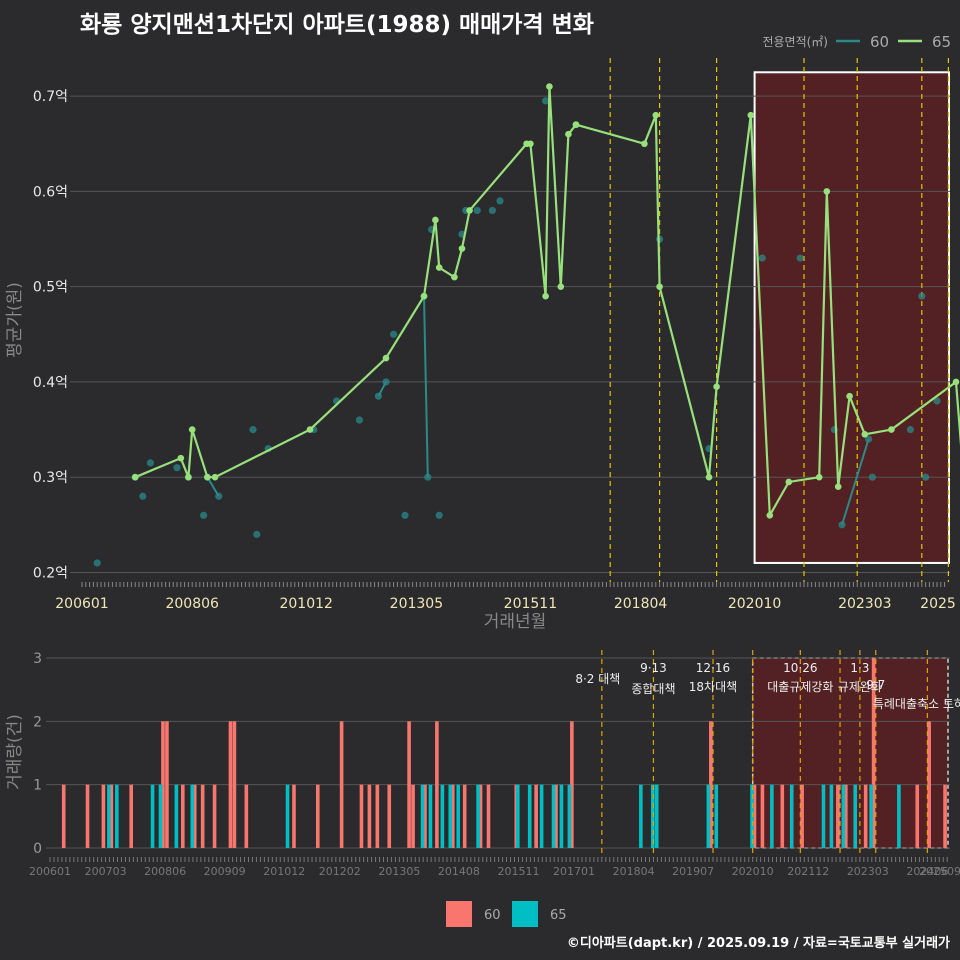 The width and height of the screenshot is (960, 960). I want to click on volume-annotation-label: 종합대책, so click(653, 688).